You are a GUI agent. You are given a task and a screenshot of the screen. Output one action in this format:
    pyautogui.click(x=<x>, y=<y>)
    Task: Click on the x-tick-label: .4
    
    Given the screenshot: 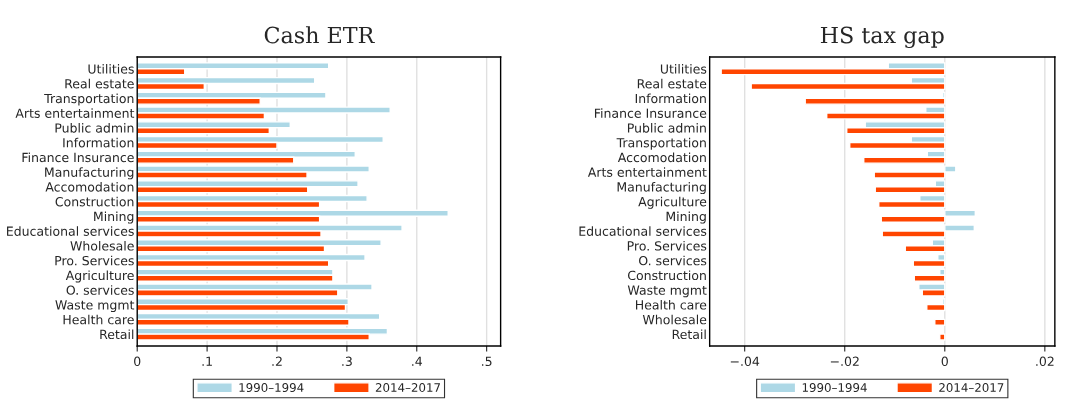 What is the action you would take?
    pyautogui.click(x=417, y=361)
    